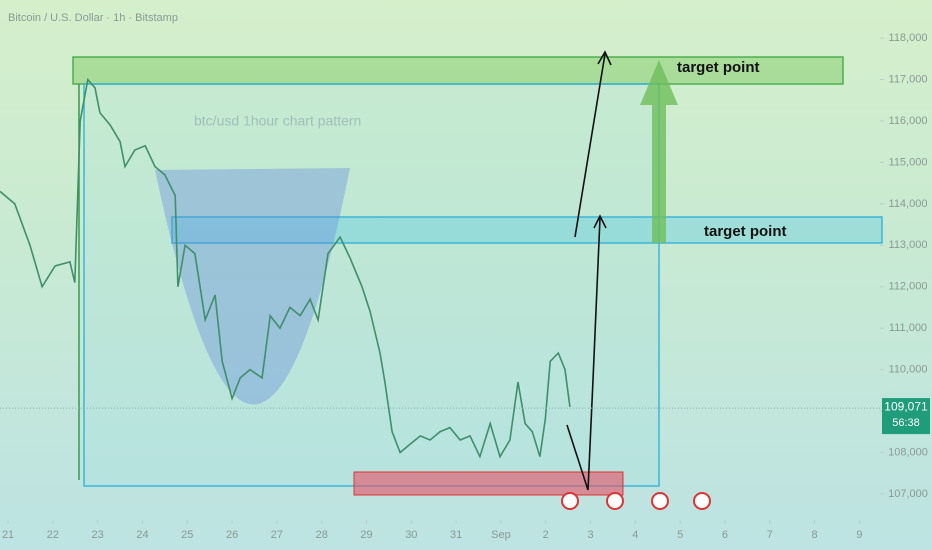  I want to click on x-tick-label: 5, so click(680, 535).